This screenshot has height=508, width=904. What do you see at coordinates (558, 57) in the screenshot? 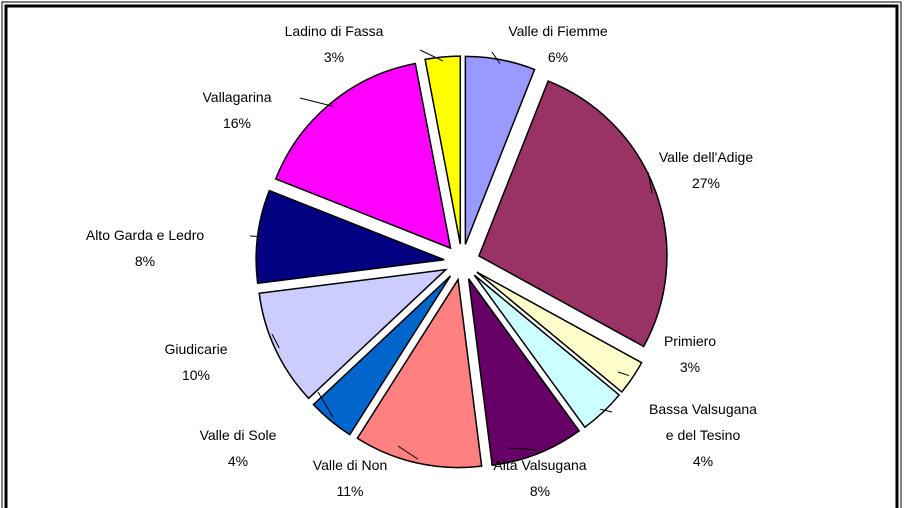
I see `slice-percent: 6%` at bounding box center [558, 57].